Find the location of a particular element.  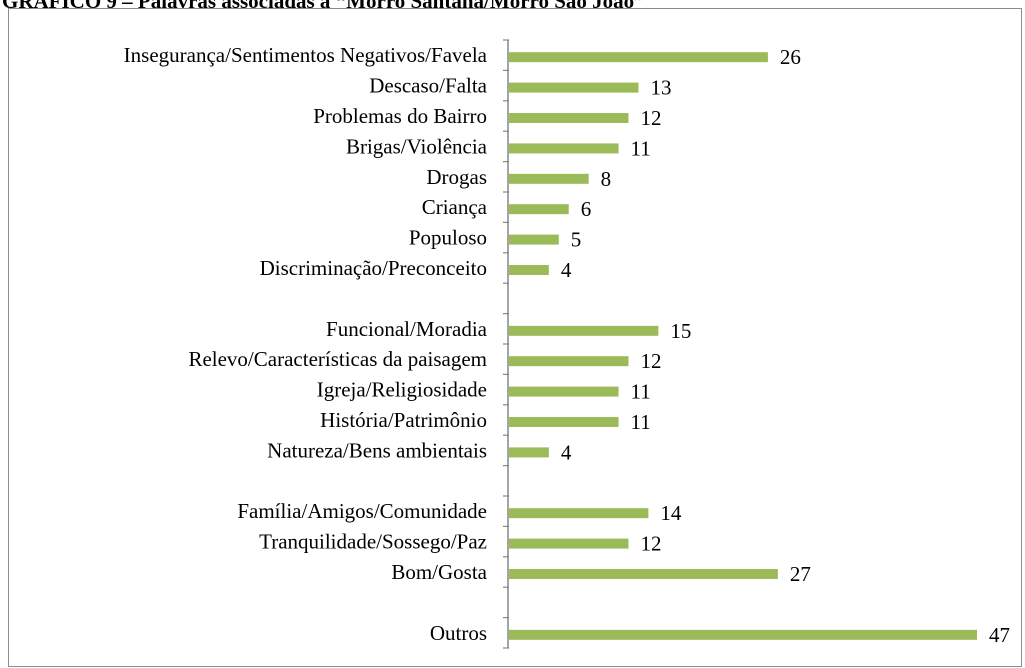

category-label: Natureza/Bens ambientais is located at coordinates (377, 450).